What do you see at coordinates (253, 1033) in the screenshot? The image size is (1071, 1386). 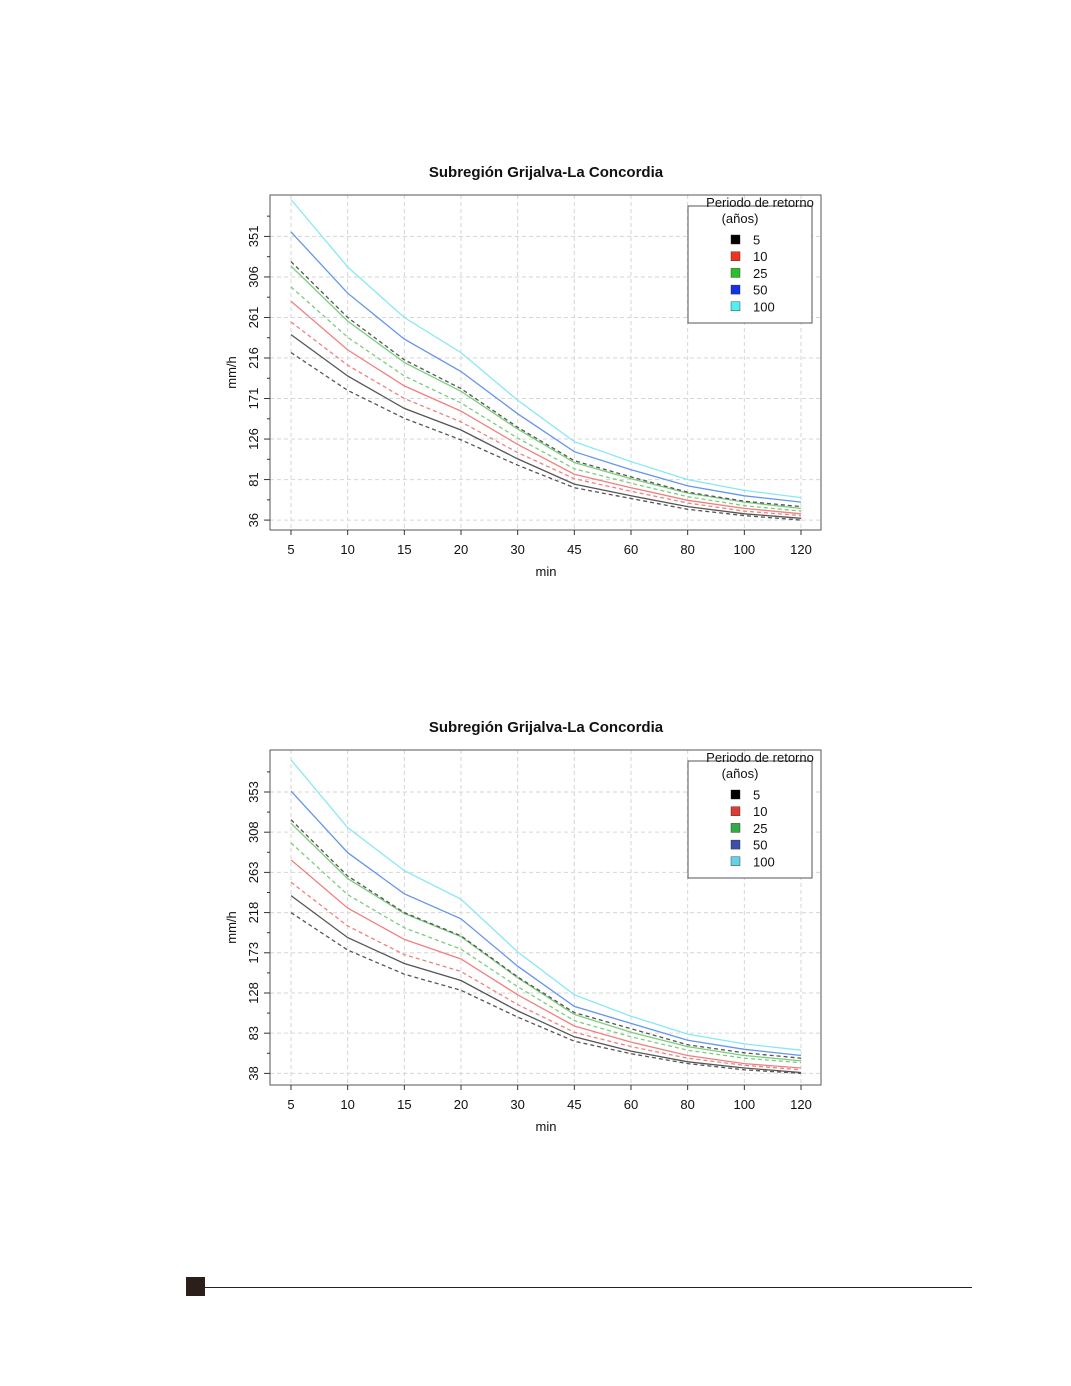 I see `y-tick-label: 83` at bounding box center [253, 1033].